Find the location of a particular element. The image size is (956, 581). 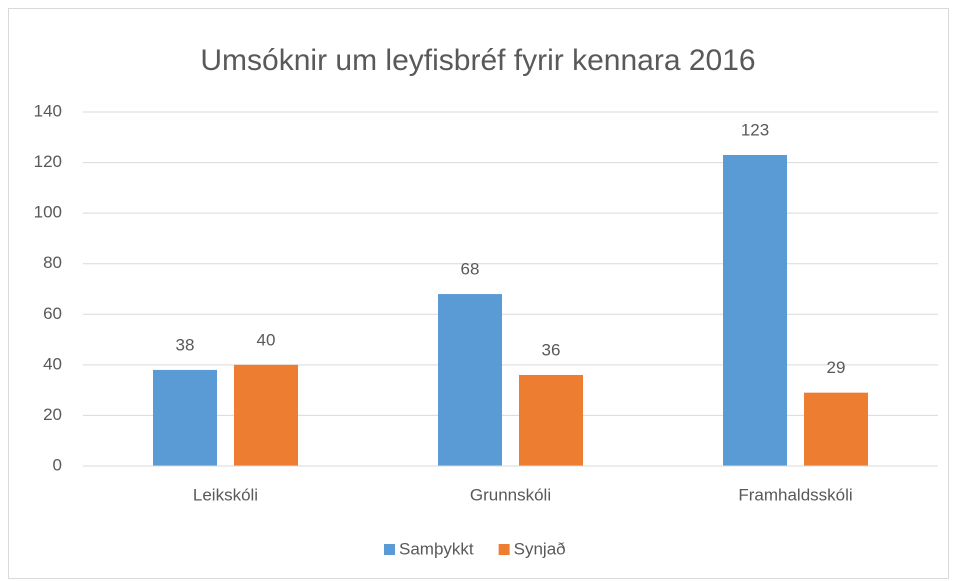

y-tick-label: 80 is located at coordinates (52, 262).